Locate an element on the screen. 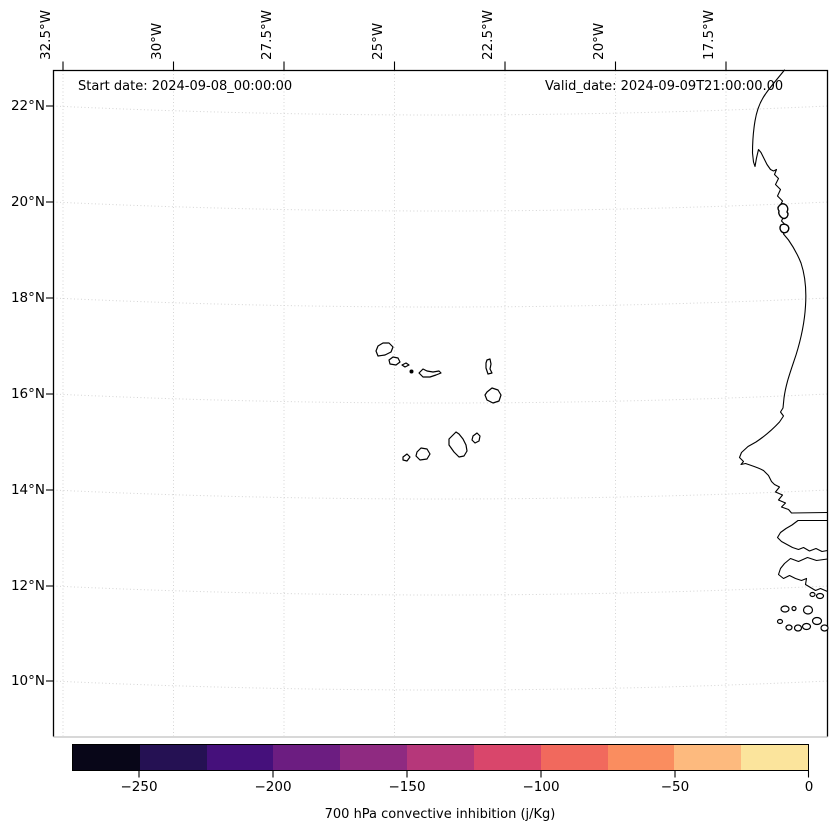  colorbar-tick-label: −200 is located at coordinates (273, 787).